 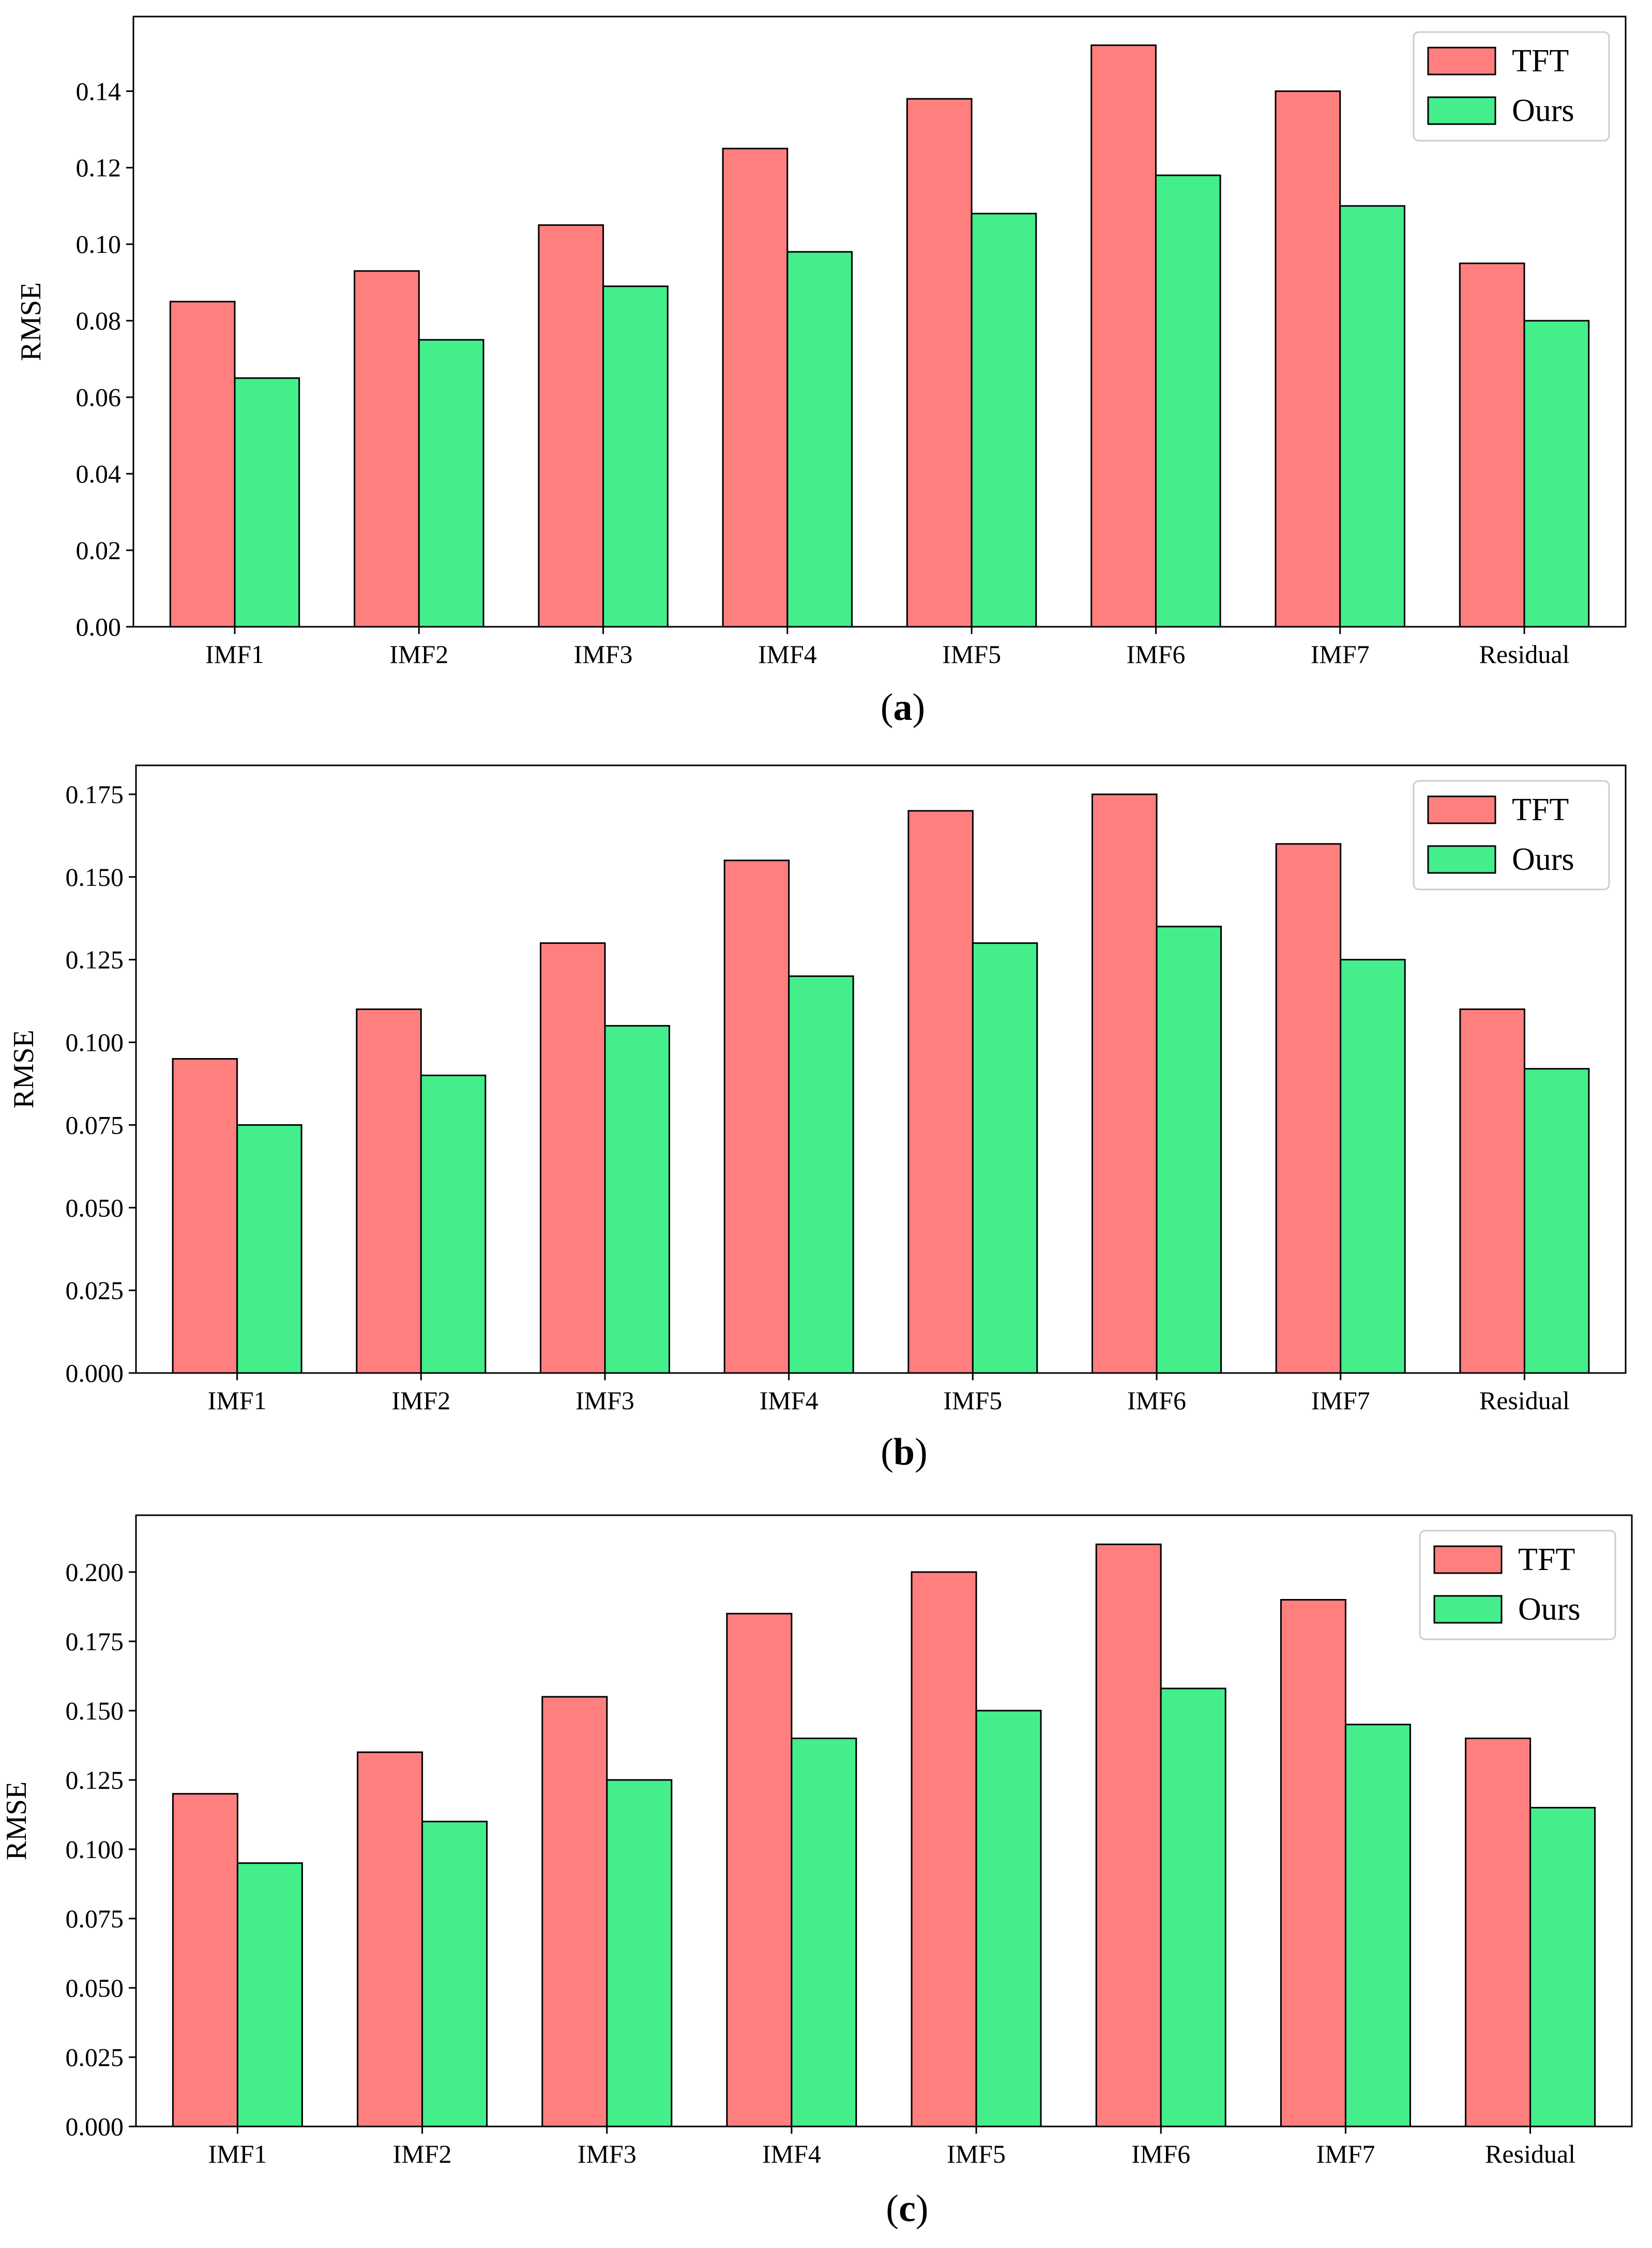 I want to click on y-tick-label: 0.200, so click(x=95, y=1572).